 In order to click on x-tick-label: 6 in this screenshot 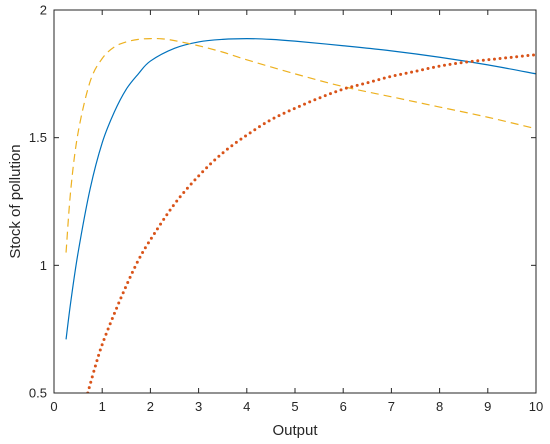, I will do `click(343, 406)`.